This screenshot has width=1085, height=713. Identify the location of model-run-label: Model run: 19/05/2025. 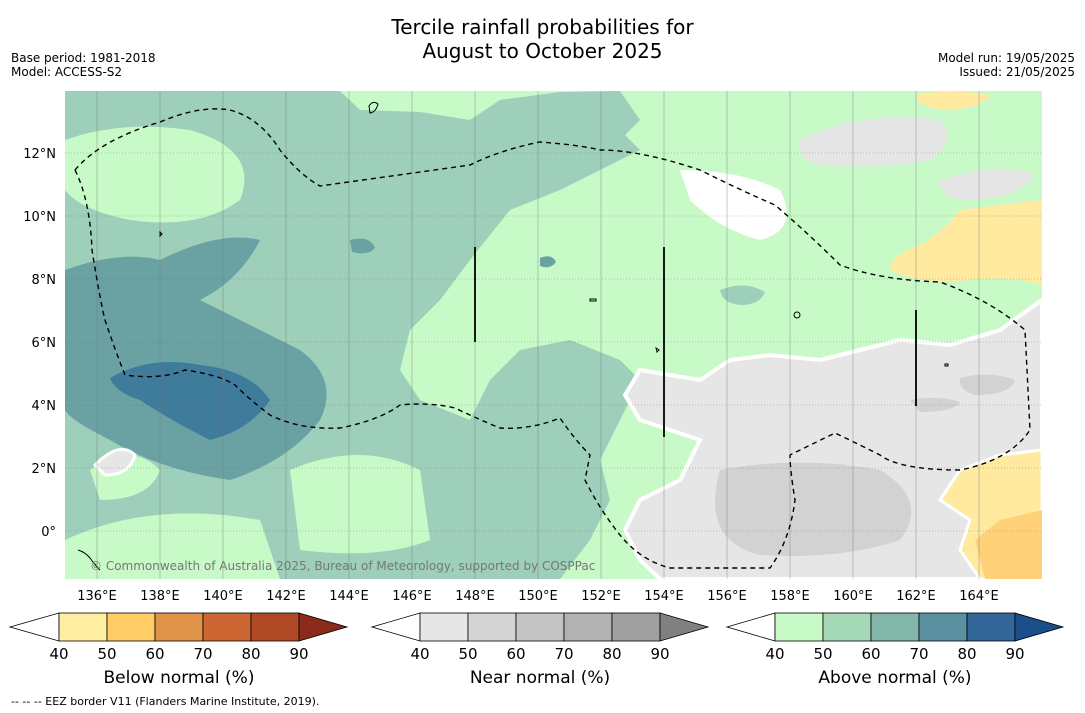
(1006, 58).